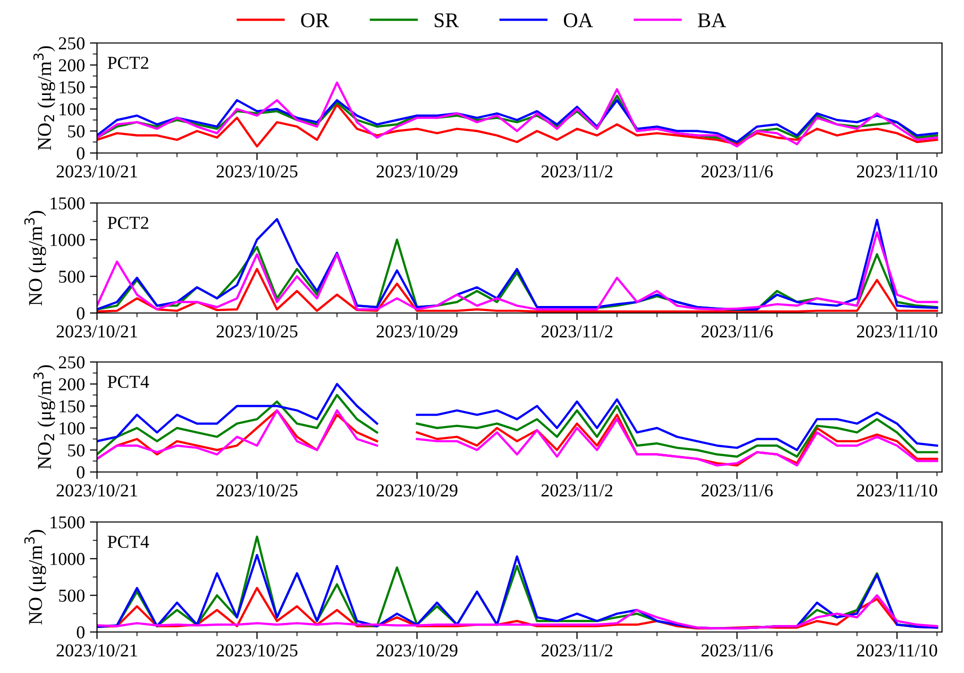  I want to click on legend-label: OA, so click(578, 20).